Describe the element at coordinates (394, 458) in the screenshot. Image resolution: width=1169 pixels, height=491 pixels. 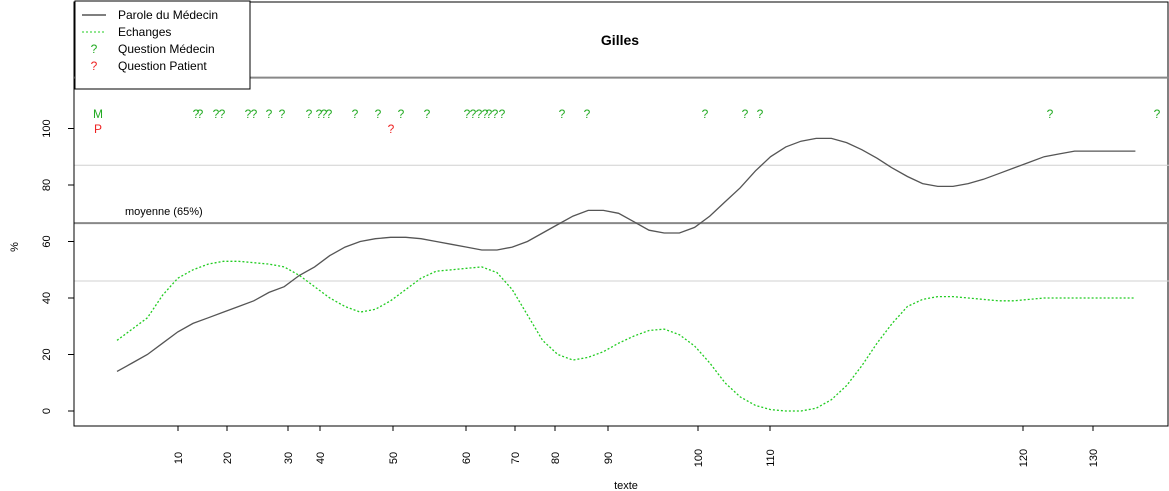
I see `x-tick-label: 50` at that location.